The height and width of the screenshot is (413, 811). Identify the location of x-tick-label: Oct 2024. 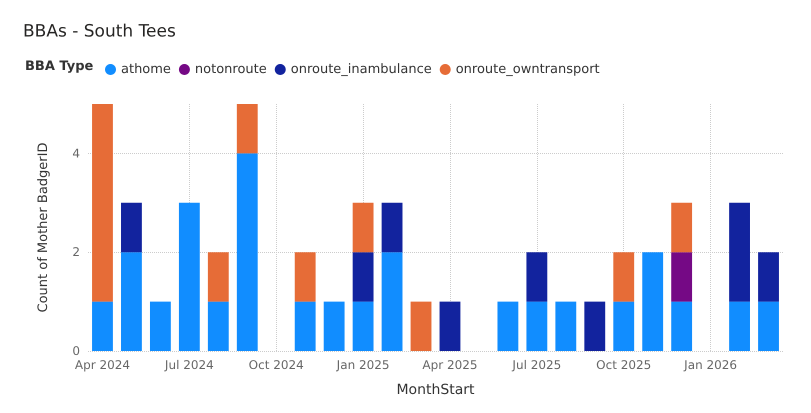
(276, 365).